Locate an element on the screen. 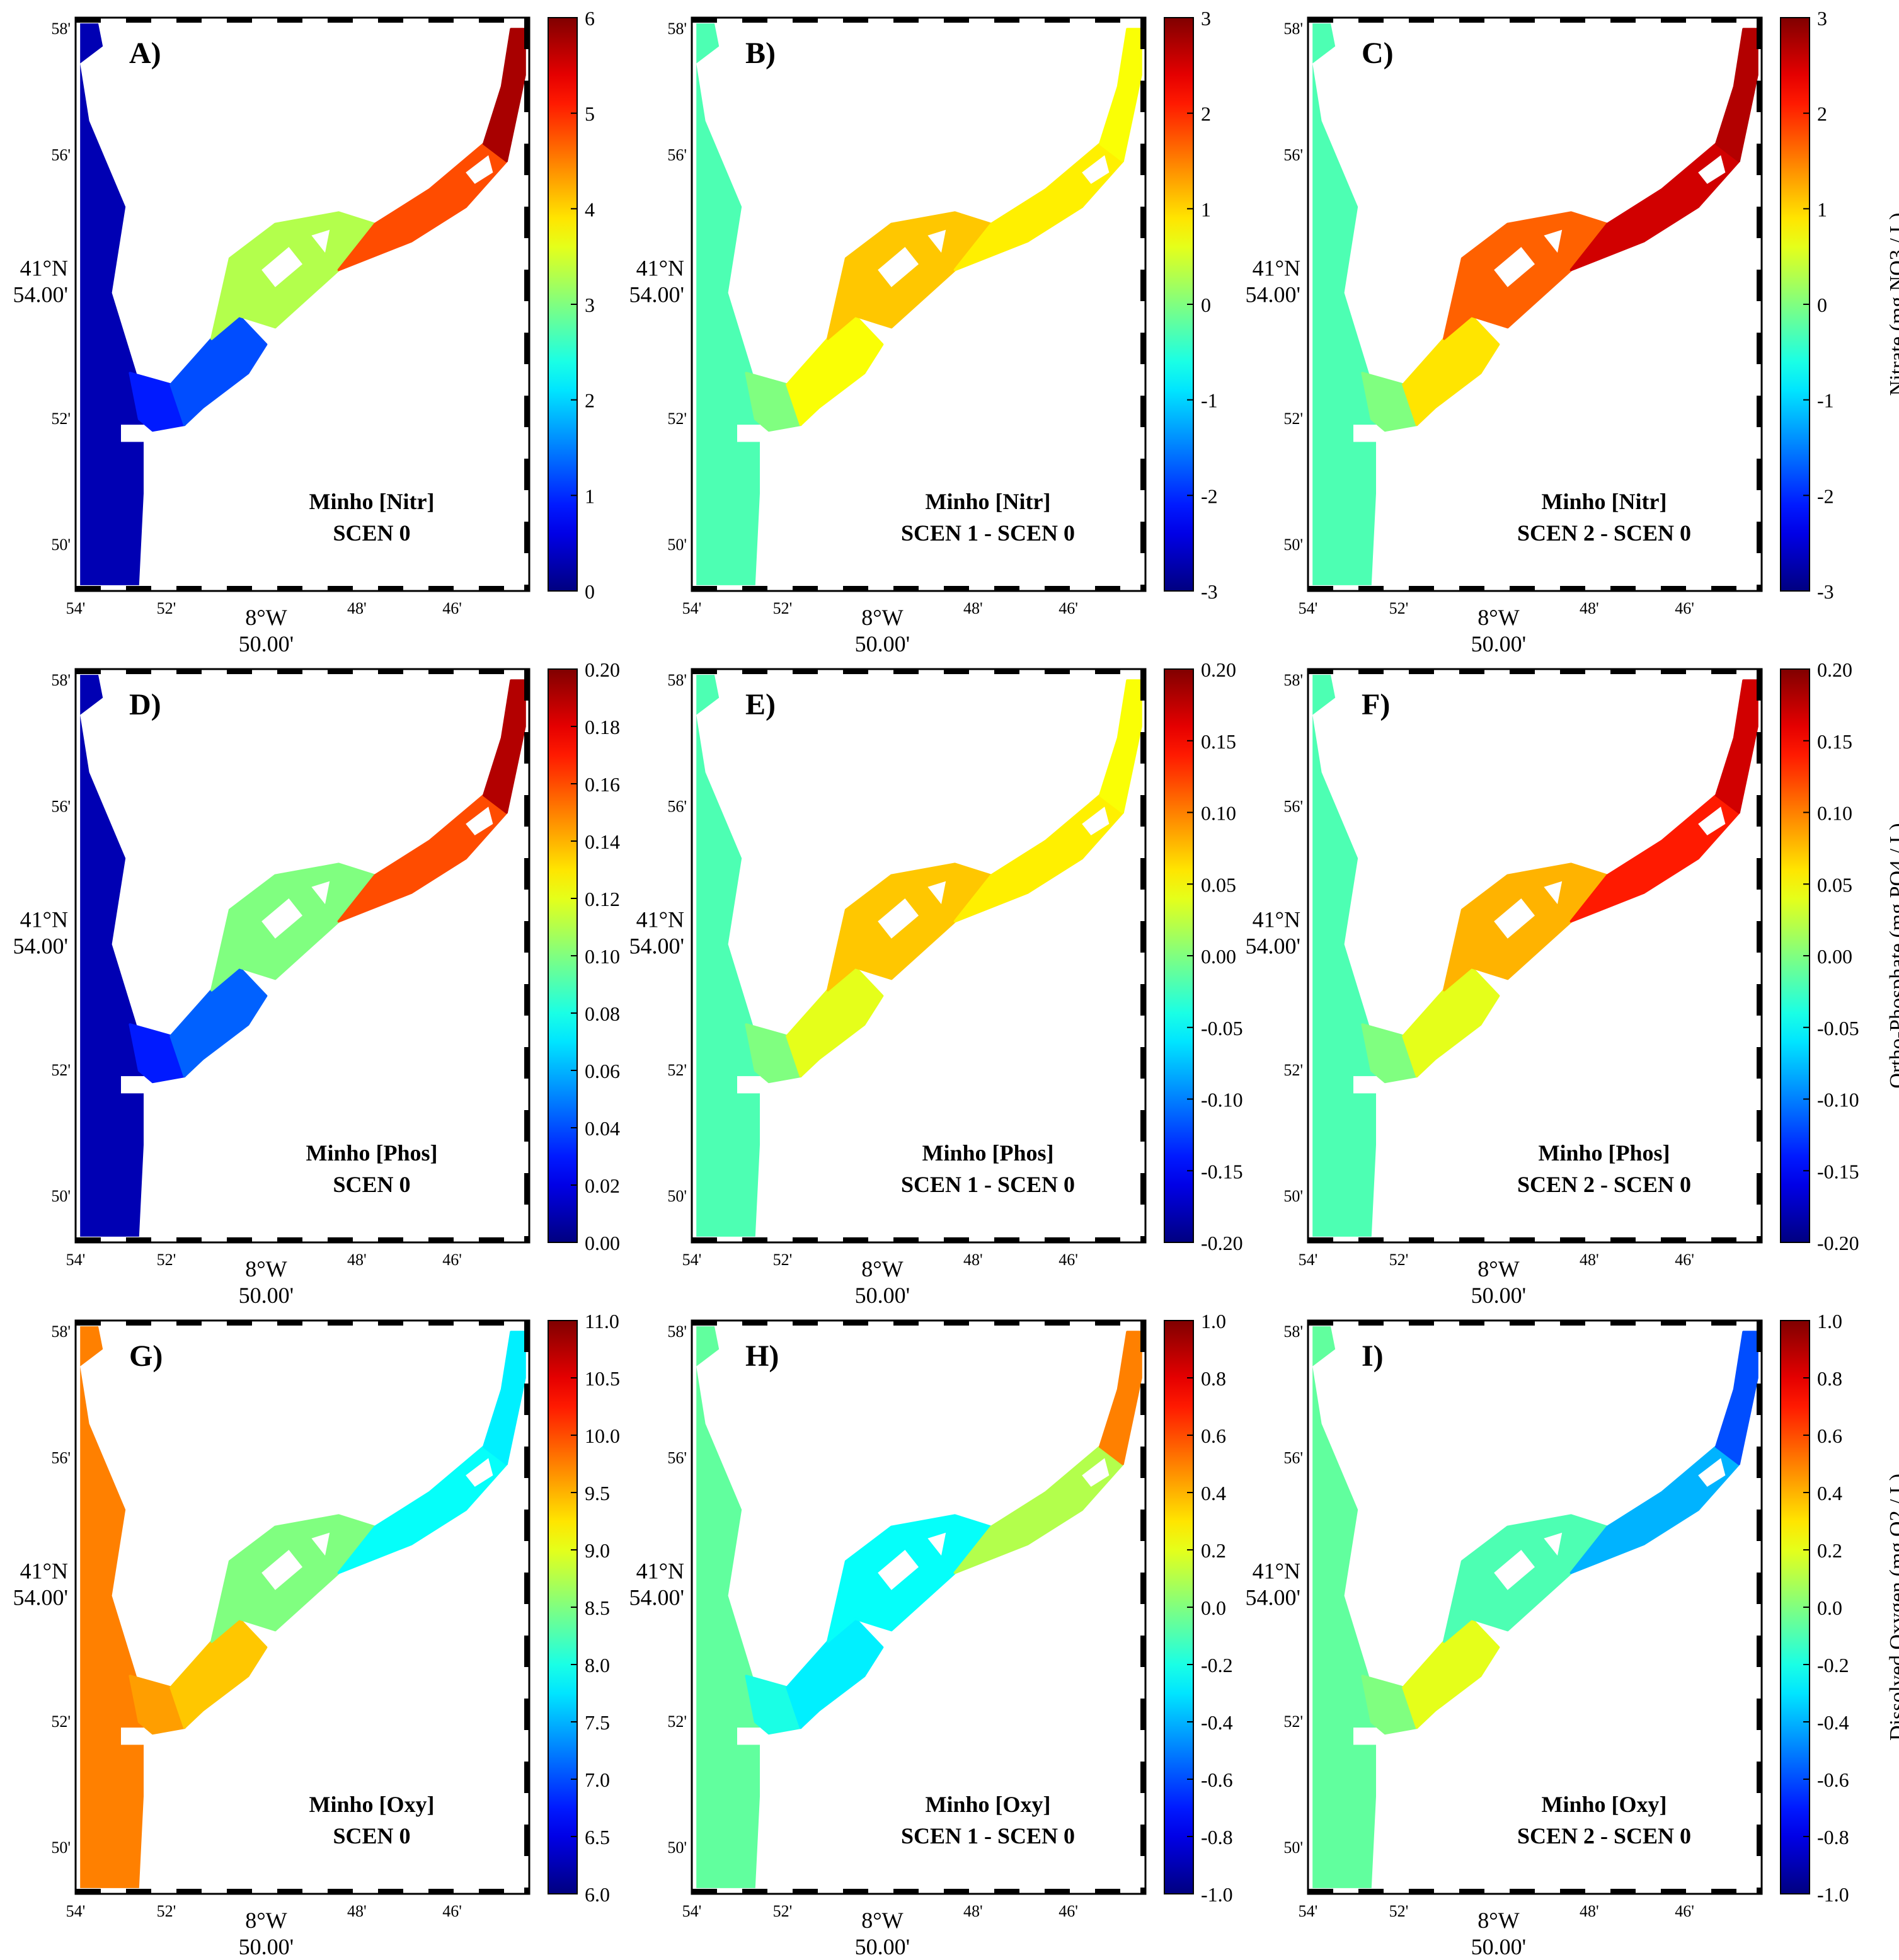 The height and width of the screenshot is (1960, 1899). colorbar-tick-label: -1 is located at coordinates (1825, 400).